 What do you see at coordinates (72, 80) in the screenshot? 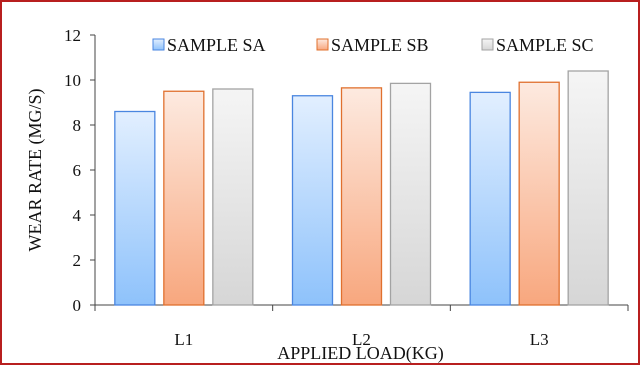
I see `y-tick-label: 10` at bounding box center [72, 80].